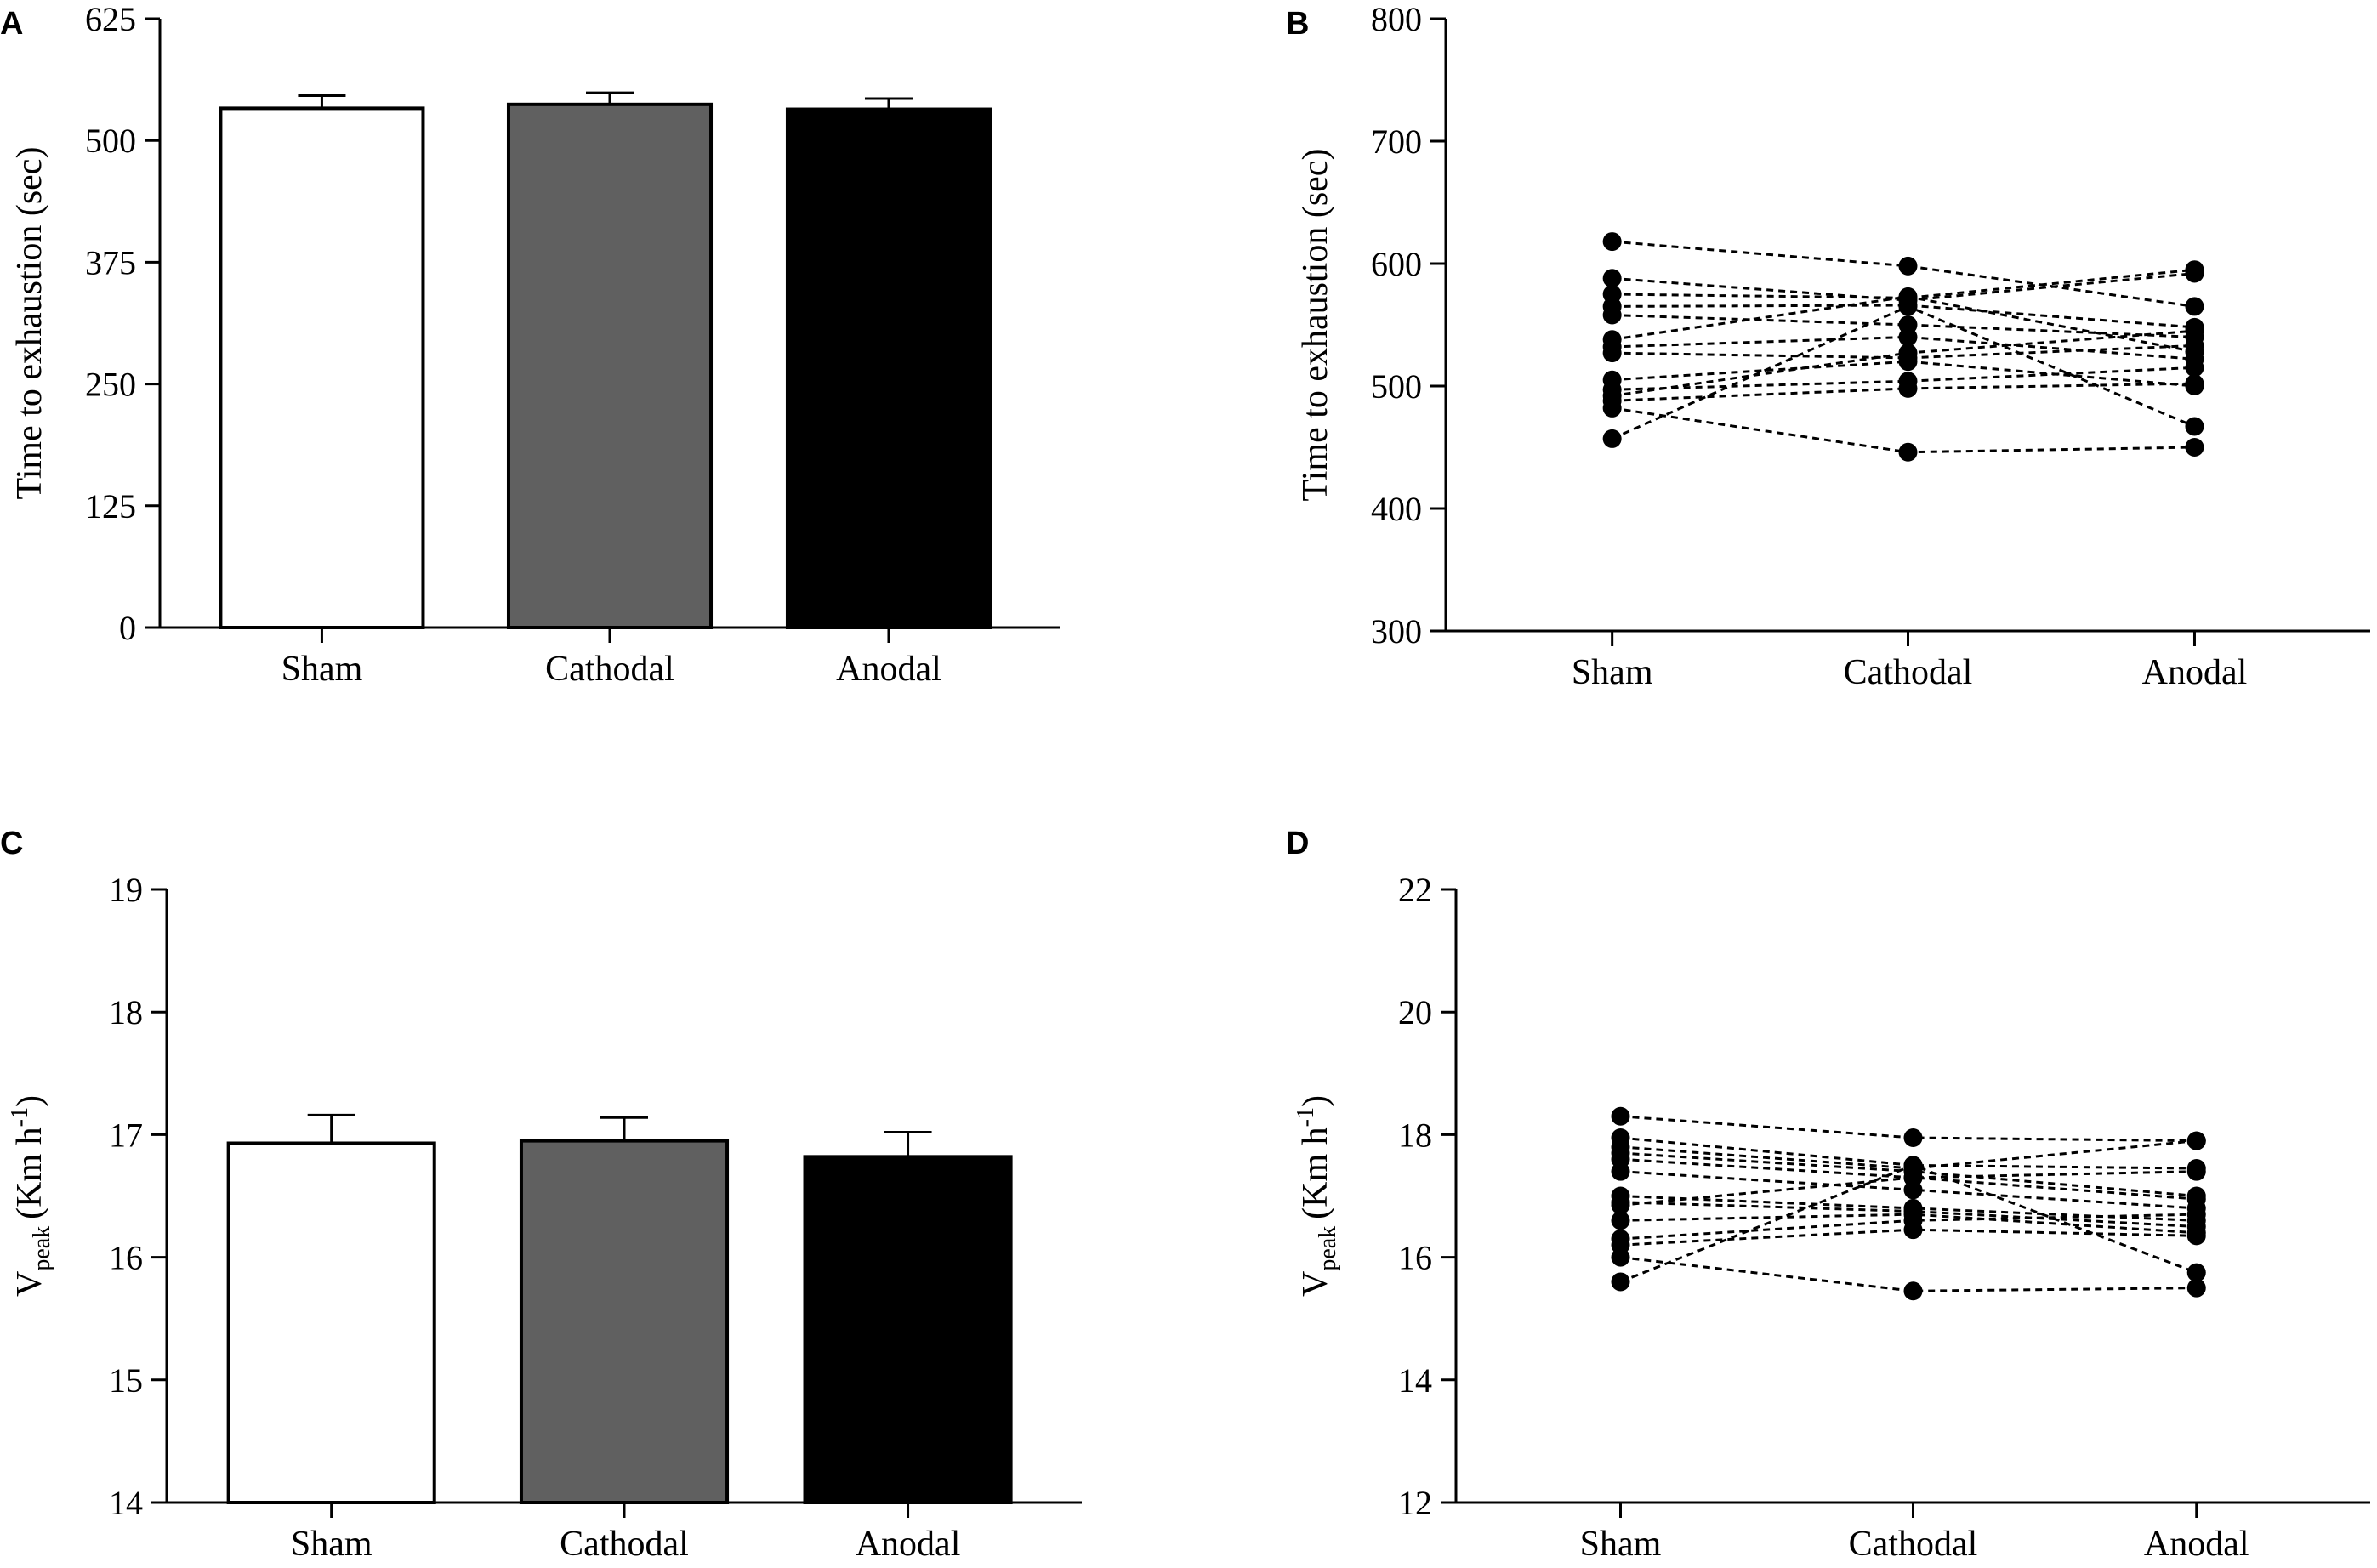 Image resolution: width=2377 pixels, height=1568 pixels. What do you see at coordinates (1415, 1503) in the screenshot?
I see `y-tick-label: 12` at bounding box center [1415, 1503].